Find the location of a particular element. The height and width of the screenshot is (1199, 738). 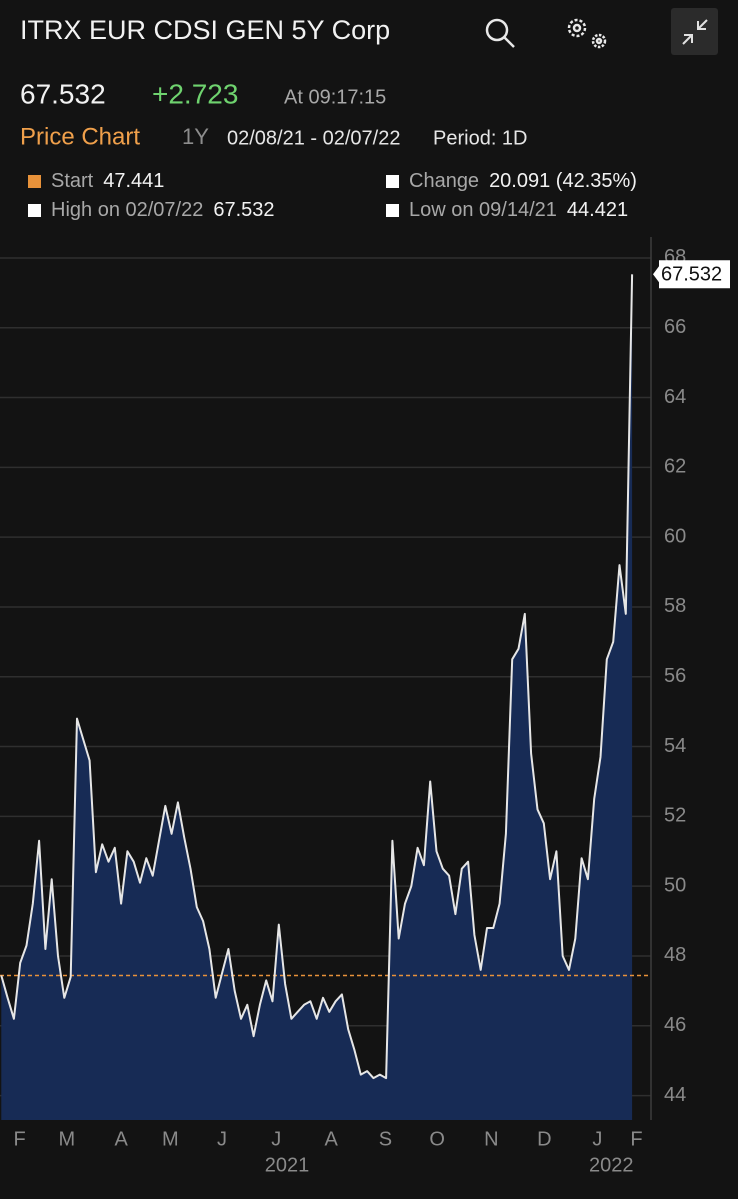

range-button: 1Y is located at coordinates (195, 136).